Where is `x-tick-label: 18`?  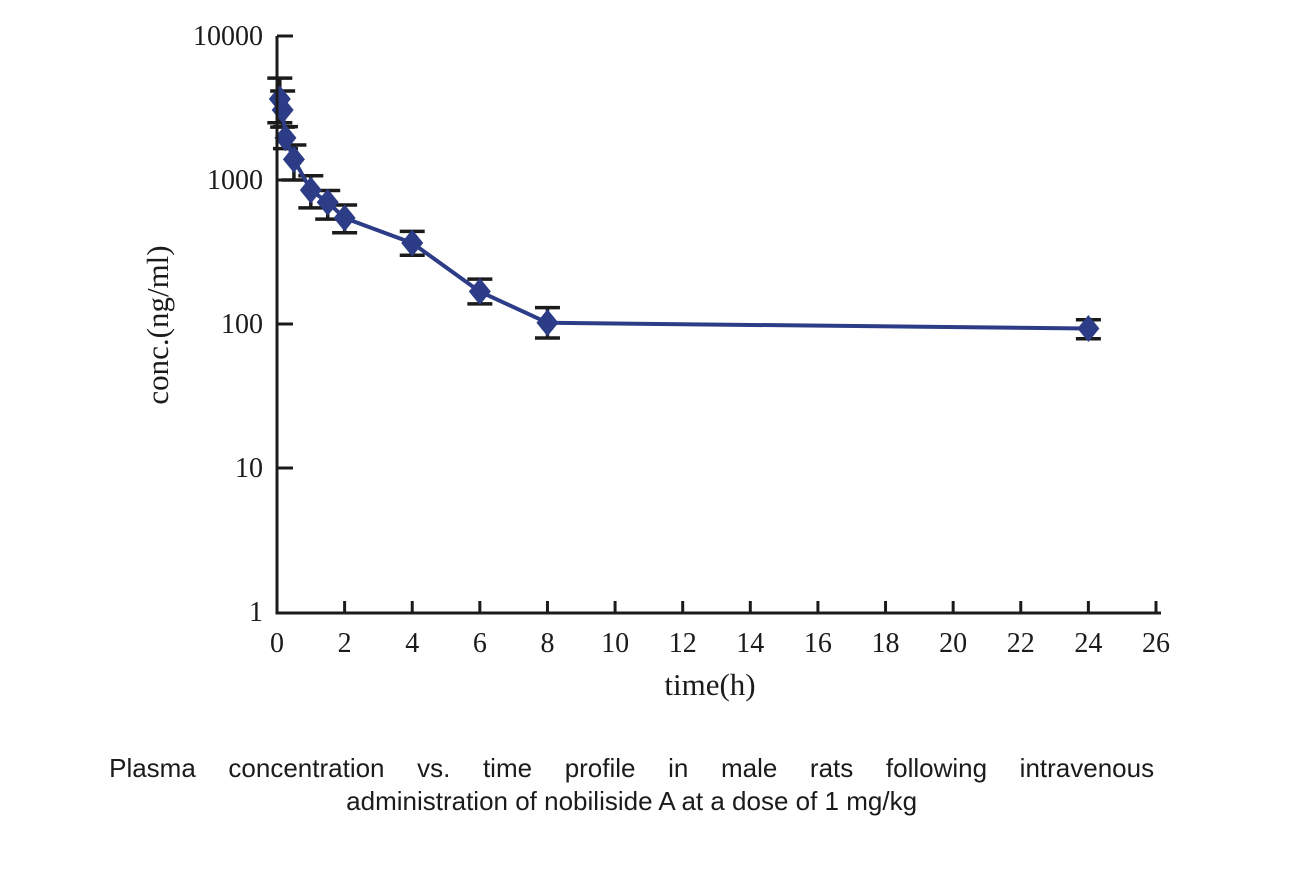 x-tick-label: 18 is located at coordinates (886, 643).